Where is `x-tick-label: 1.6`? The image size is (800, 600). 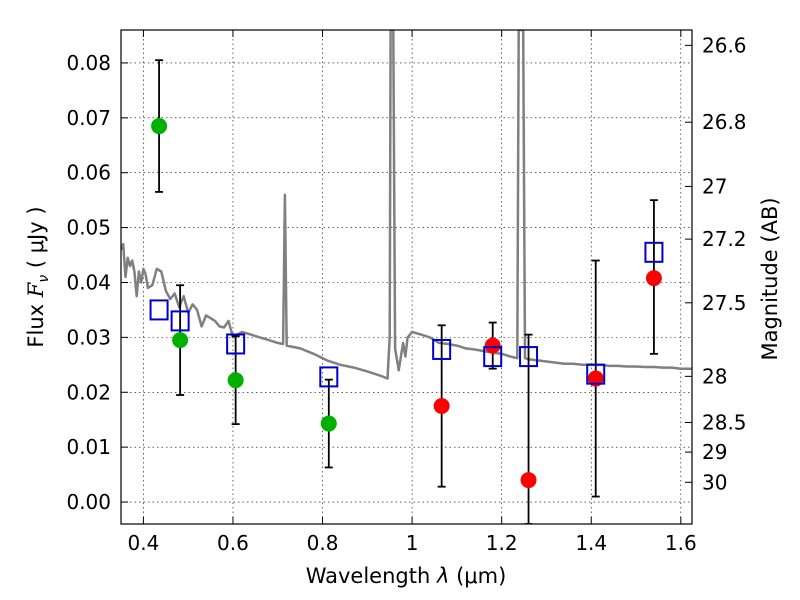
x-tick-label: 1.6 is located at coordinates (681, 543).